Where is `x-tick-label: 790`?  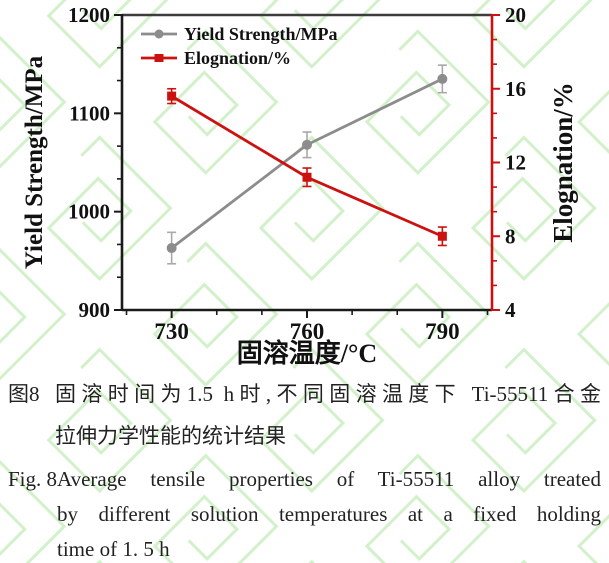 x-tick-label: 790 is located at coordinates (442, 331).